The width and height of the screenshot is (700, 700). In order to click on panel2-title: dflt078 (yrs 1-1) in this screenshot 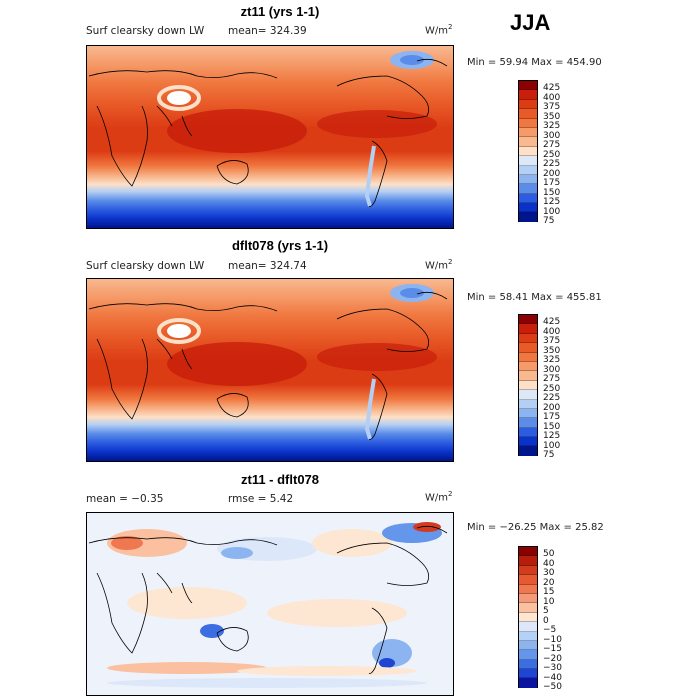, I will do `click(280, 245)`.